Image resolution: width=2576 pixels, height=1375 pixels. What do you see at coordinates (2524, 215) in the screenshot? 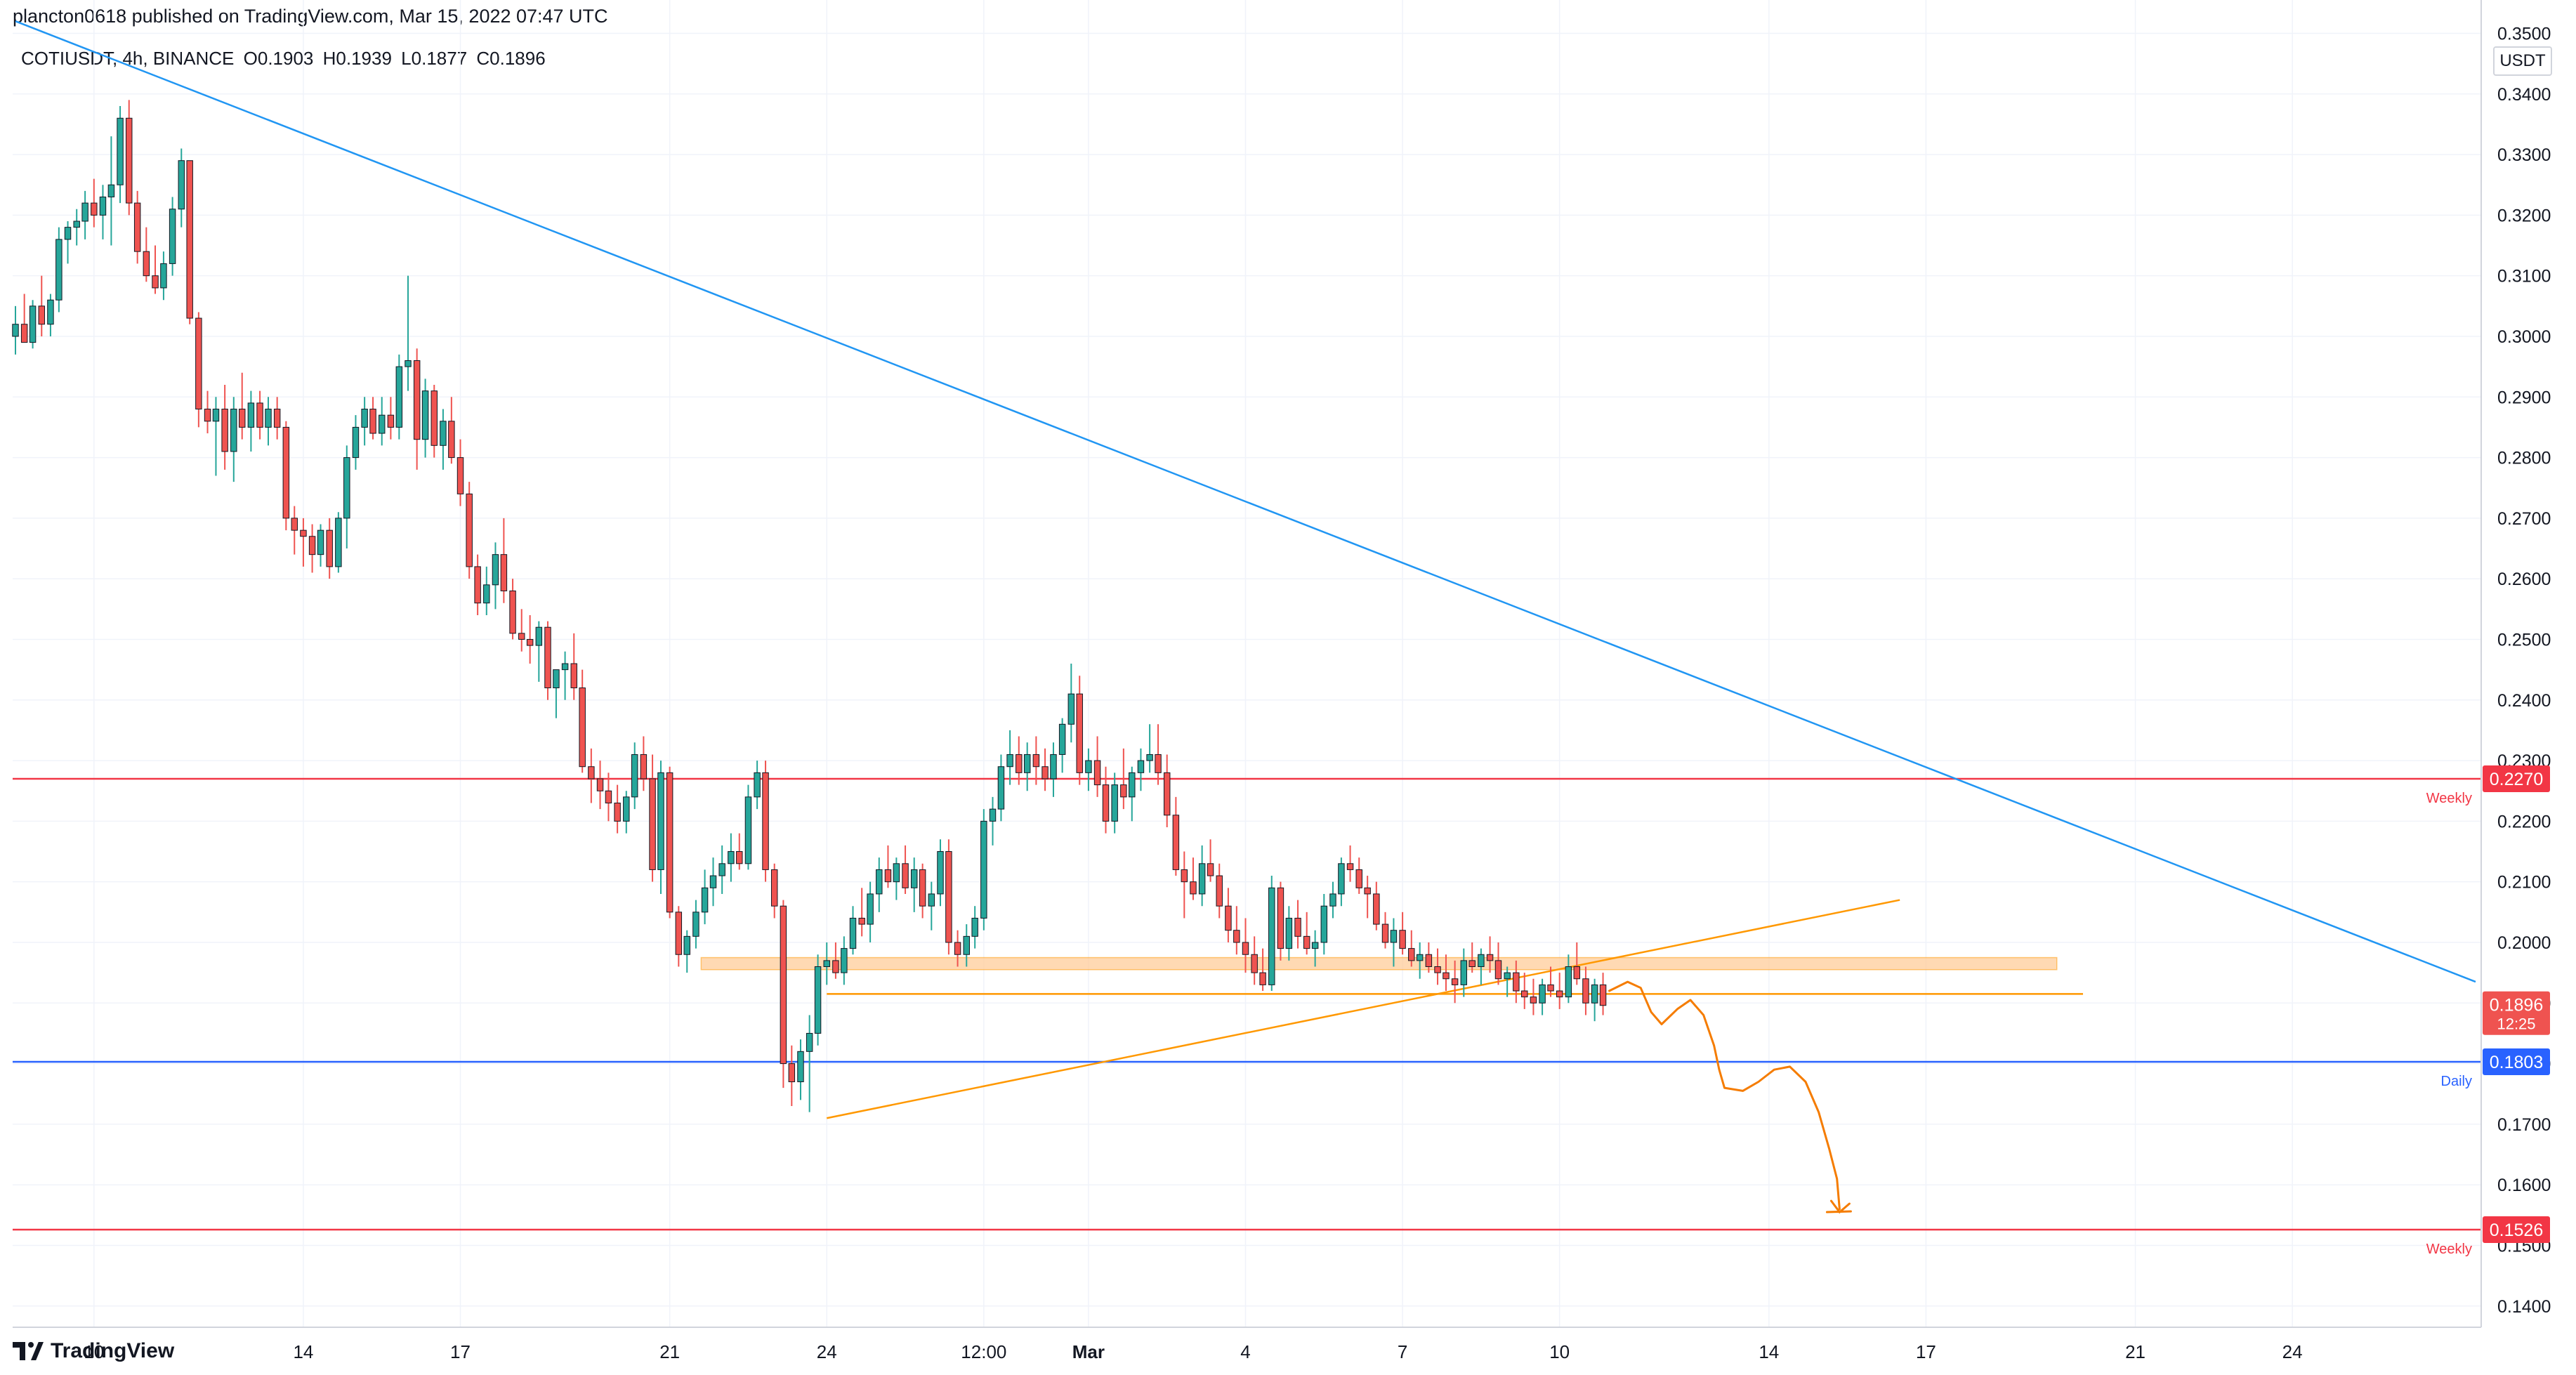
I see `y-tick-label: 0.3200` at bounding box center [2524, 215].